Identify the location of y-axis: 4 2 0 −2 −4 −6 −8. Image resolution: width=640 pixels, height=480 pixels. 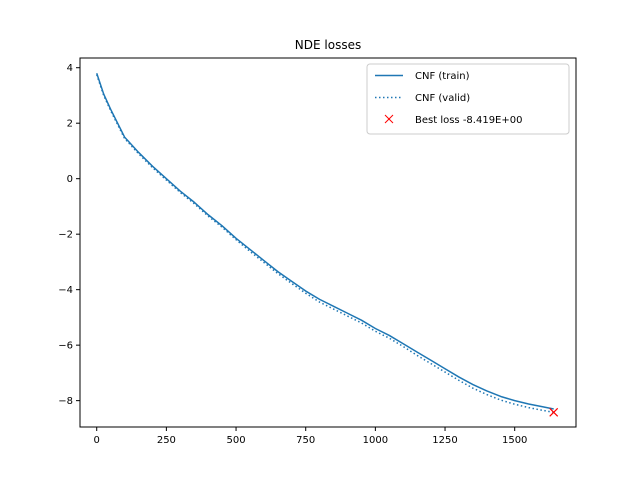
(69, 235).